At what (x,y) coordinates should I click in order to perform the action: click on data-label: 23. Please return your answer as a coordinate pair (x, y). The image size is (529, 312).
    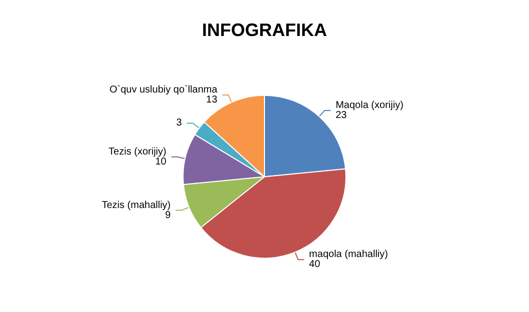
    Looking at the image, I should click on (342, 116).